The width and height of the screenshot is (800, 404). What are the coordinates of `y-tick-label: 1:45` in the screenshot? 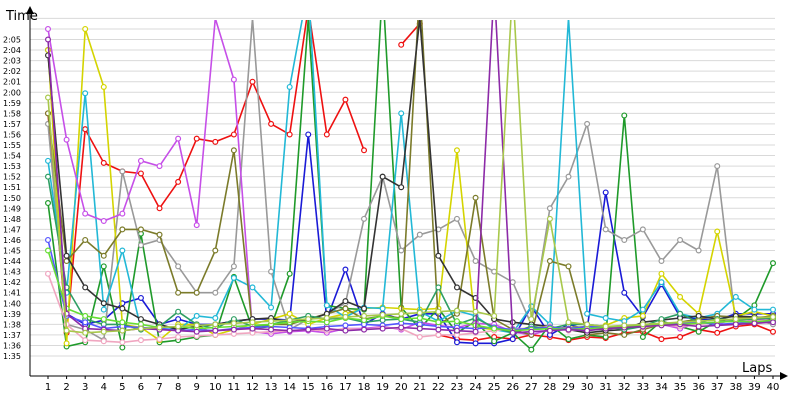 It's located at (12, 251).